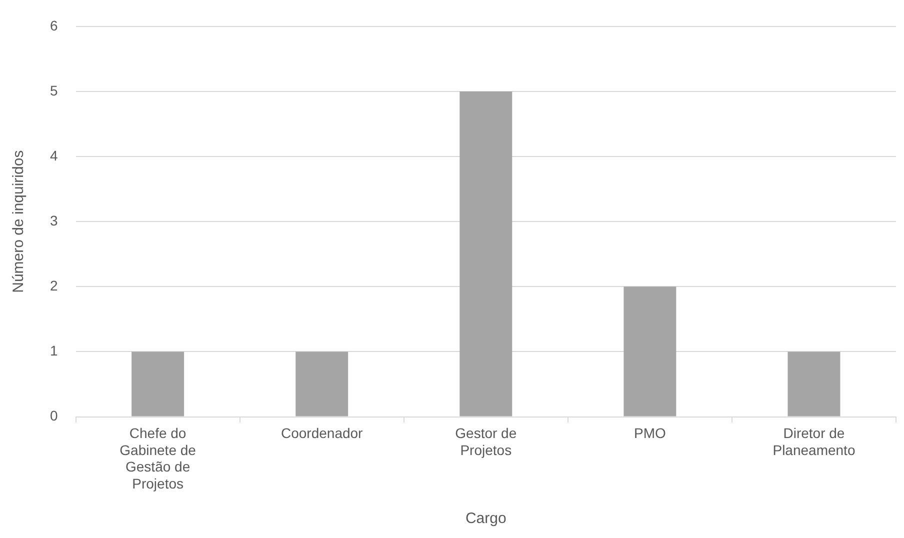 This screenshot has height=538, width=904. What do you see at coordinates (54, 416) in the screenshot?
I see `y-tick-label: 0` at bounding box center [54, 416].